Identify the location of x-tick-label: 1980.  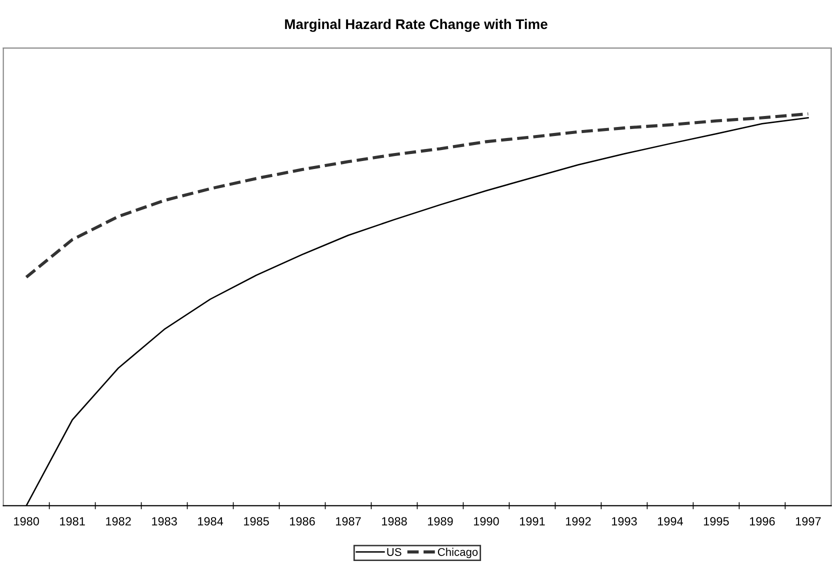
(26, 521).